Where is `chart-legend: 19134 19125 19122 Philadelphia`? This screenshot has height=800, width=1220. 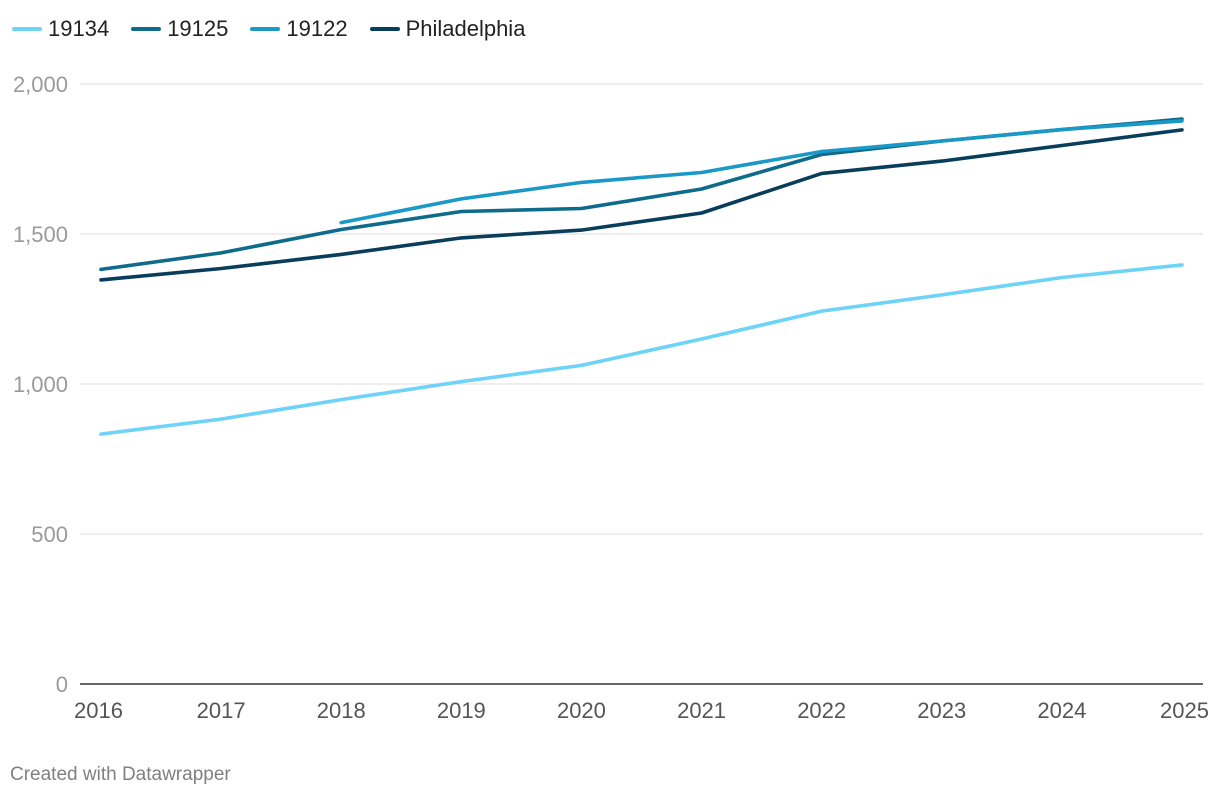 chart-legend: 19134 19125 19122 Philadelphia is located at coordinates (279, 29).